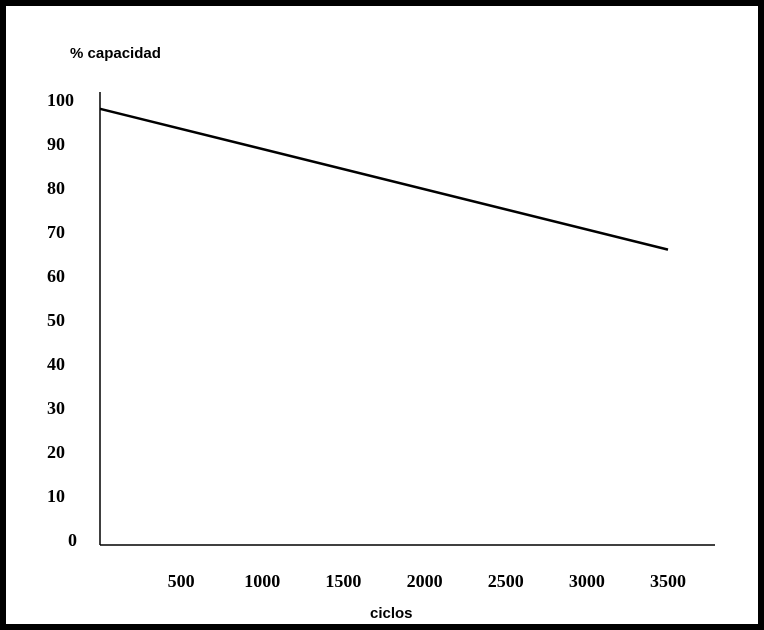 Image resolution: width=764 pixels, height=630 pixels. What do you see at coordinates (56, 232) in the screenshot?
I see `y-tick-label: 70` at bounding box center [56, 232].